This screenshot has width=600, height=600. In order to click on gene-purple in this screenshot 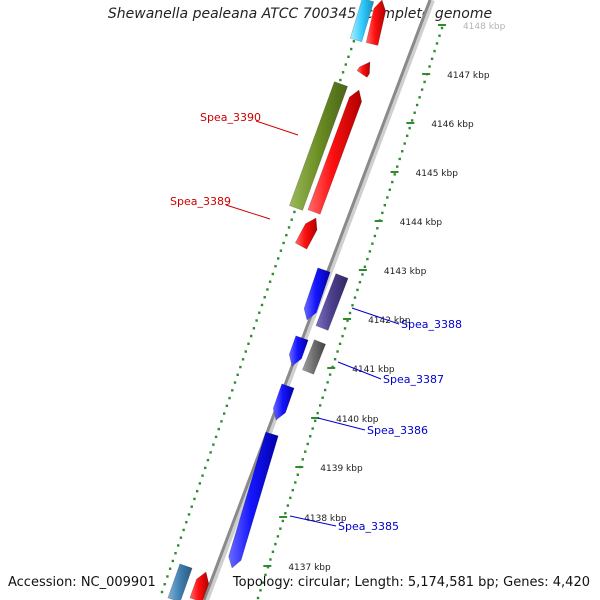, I will do `click(332, 302)`.